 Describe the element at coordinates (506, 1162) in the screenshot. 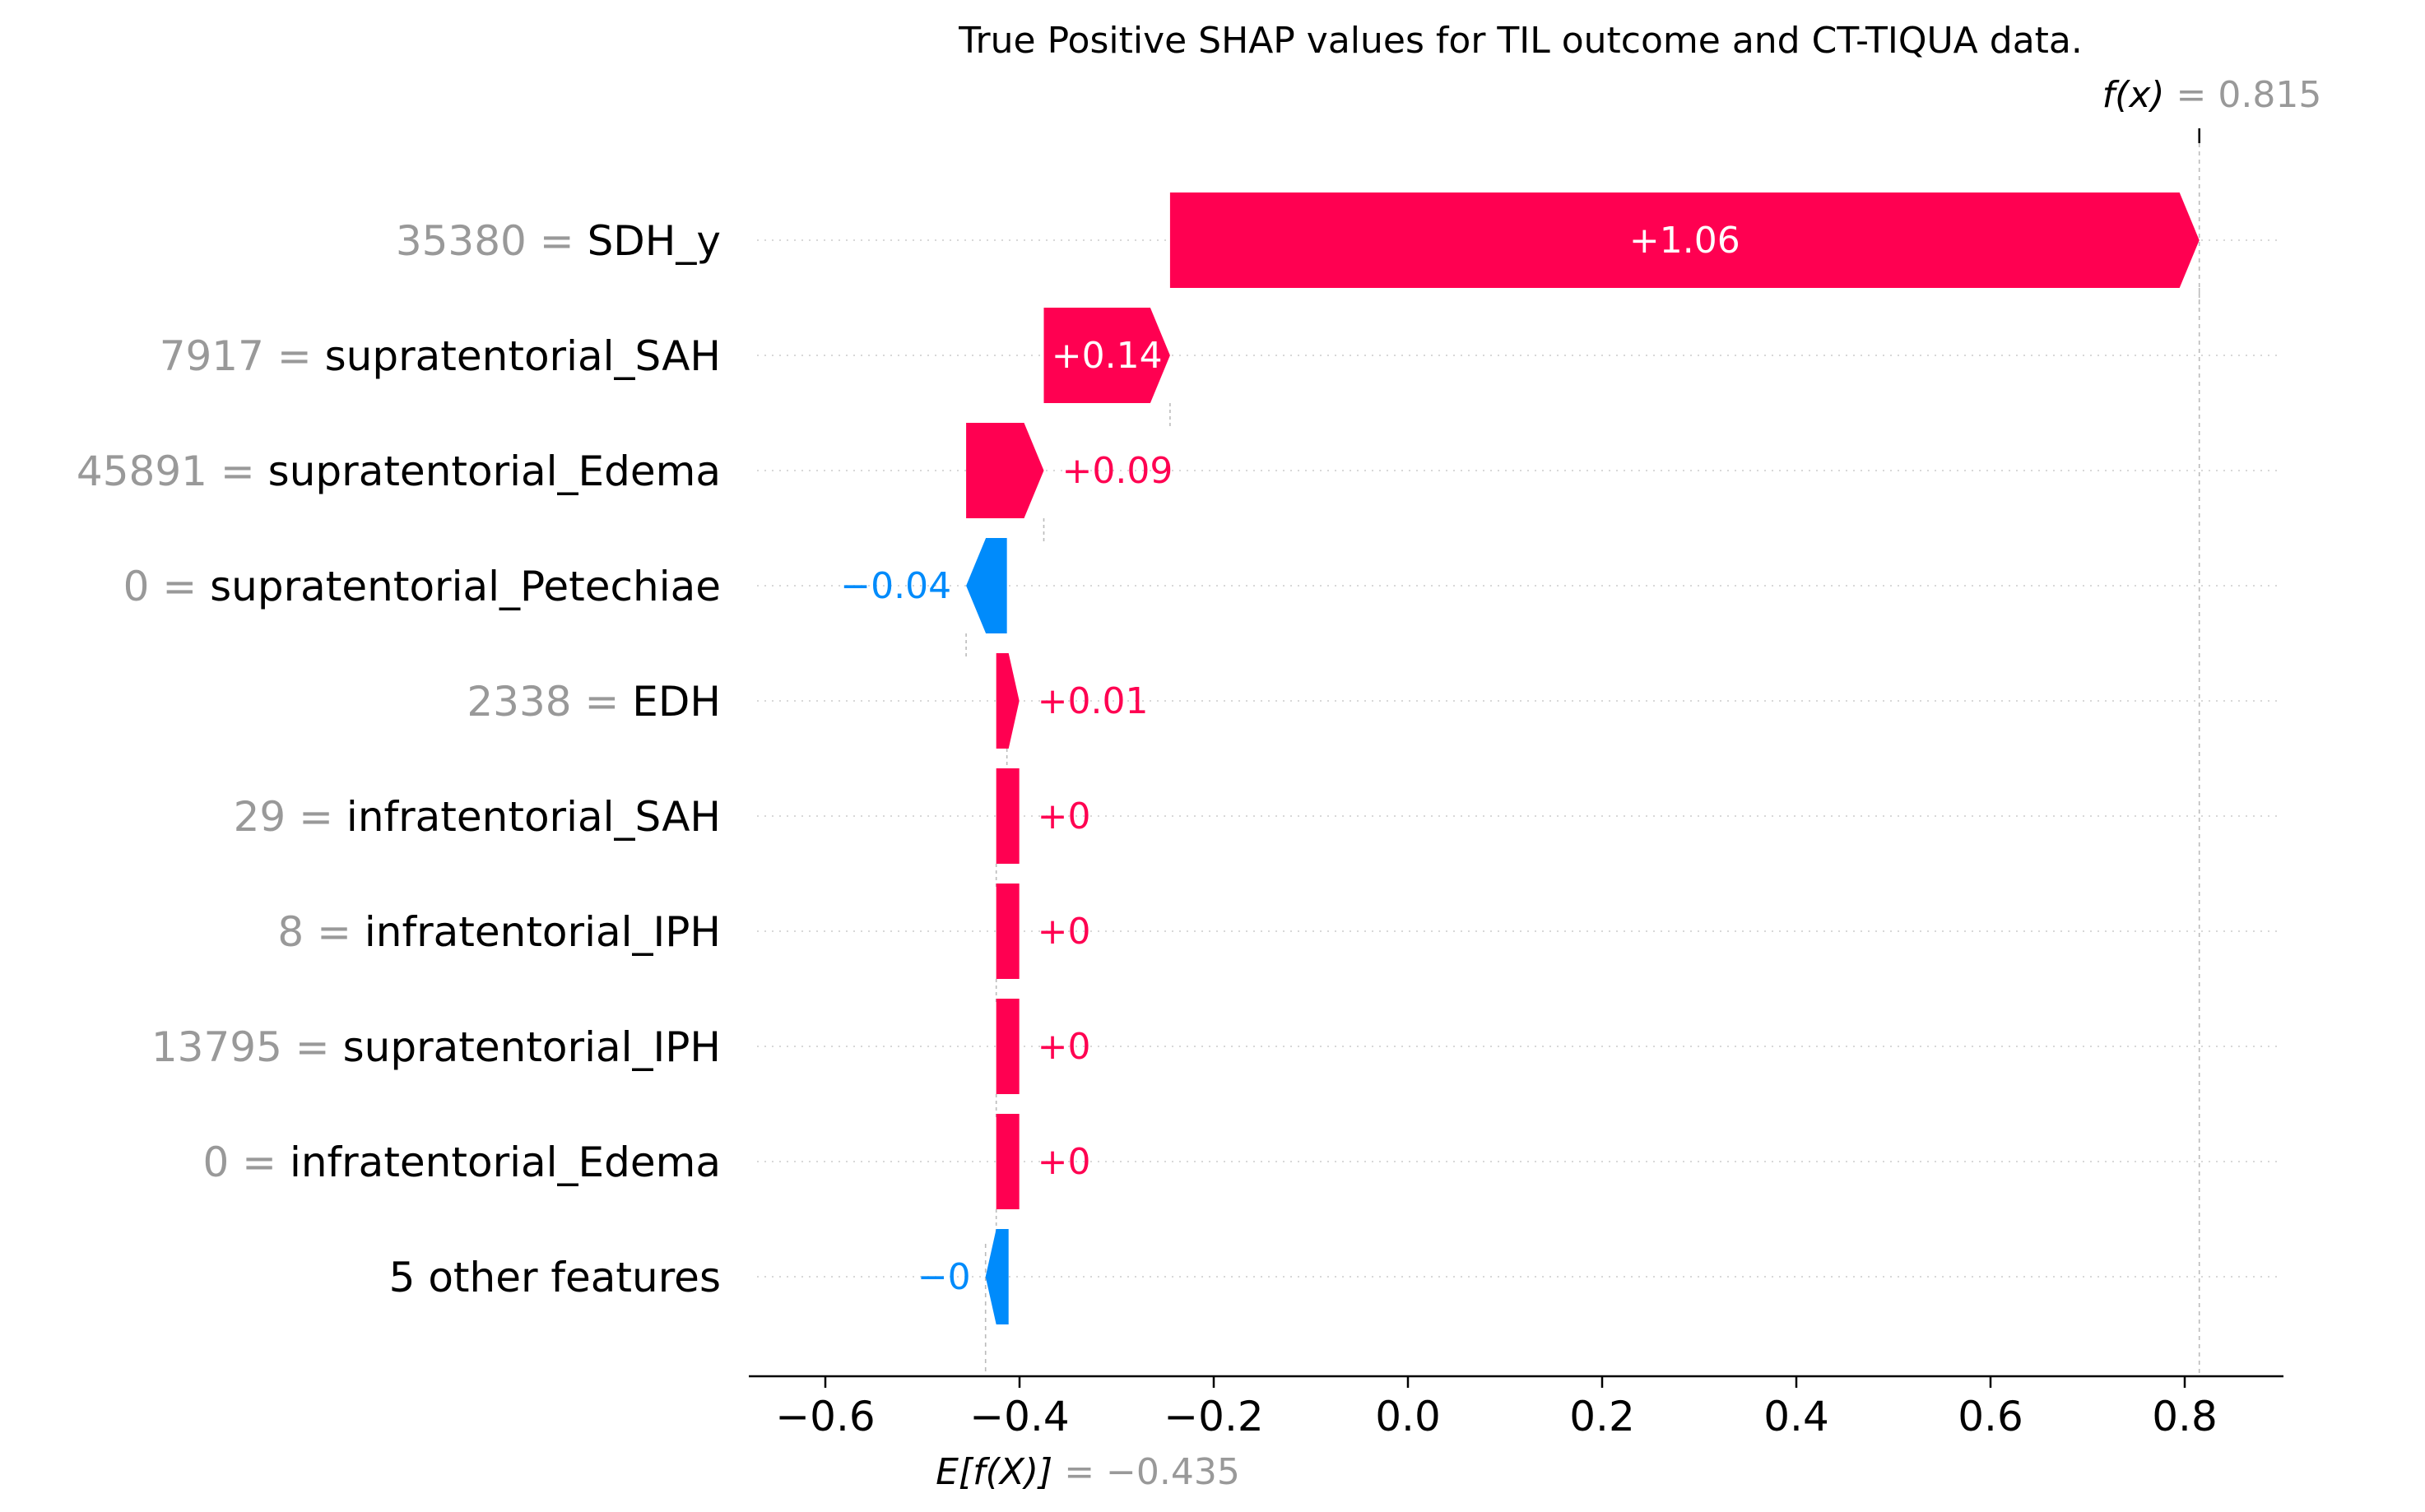

I see `feature-name: infratentorial_Edema` at that location.